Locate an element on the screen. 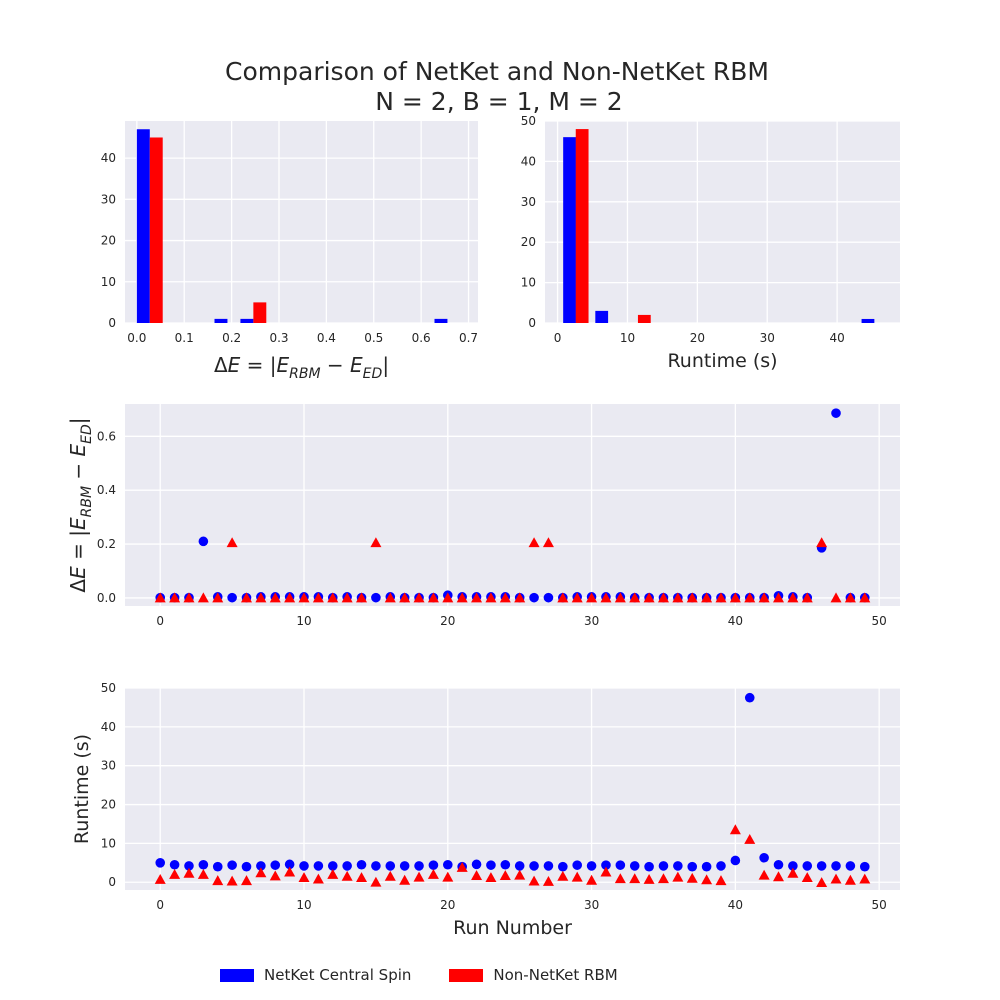 Image resolution: width=1000 pixels, height=1000 pixels. x-tick-label: 0.5 is located at coordinates (373, 338).